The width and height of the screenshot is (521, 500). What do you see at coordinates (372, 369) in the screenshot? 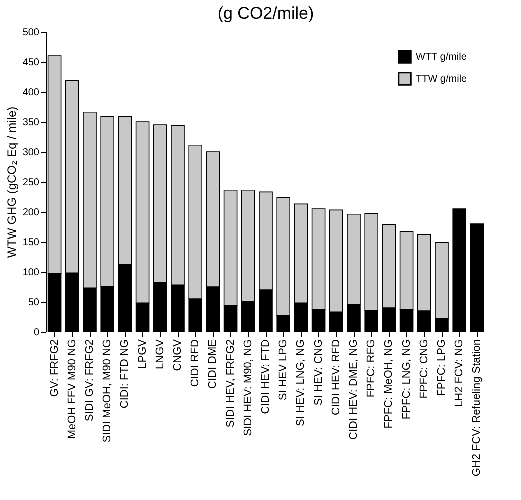
I see `x-tick-label: FPFC: RFG` at bounding box center [372, 369].